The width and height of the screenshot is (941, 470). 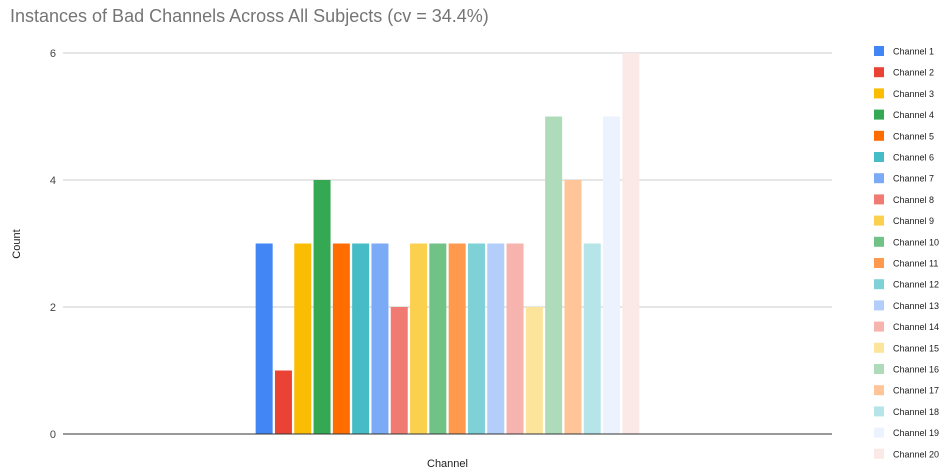 What do you see at coordinates (53, 181) in the screenshot?
I see `y-tick-label: 4` at bounding box center [53, 181].